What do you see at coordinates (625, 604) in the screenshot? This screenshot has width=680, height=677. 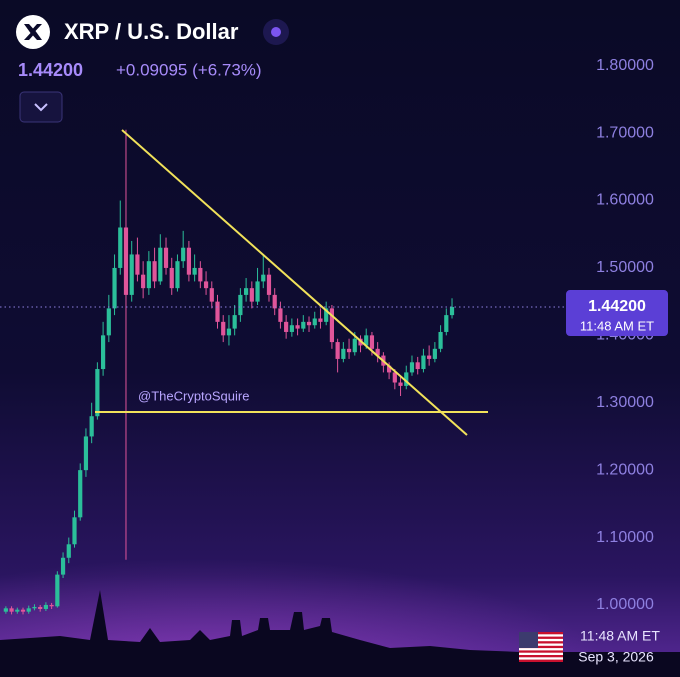 I see `y-tick-label: 1.00000` at bounding box center [625, 604].